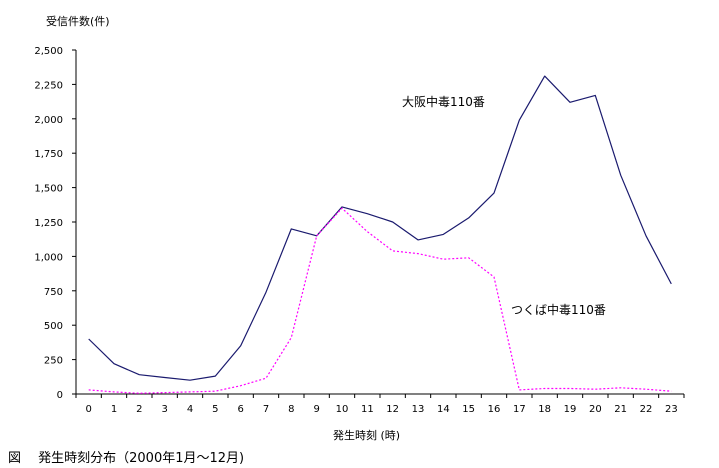 This screenshot has height=468, width=719. What do you see at coordinates (418, 409) in the screenshot?
I see `x-tick-label: 13` at bounding box center [418, 409].